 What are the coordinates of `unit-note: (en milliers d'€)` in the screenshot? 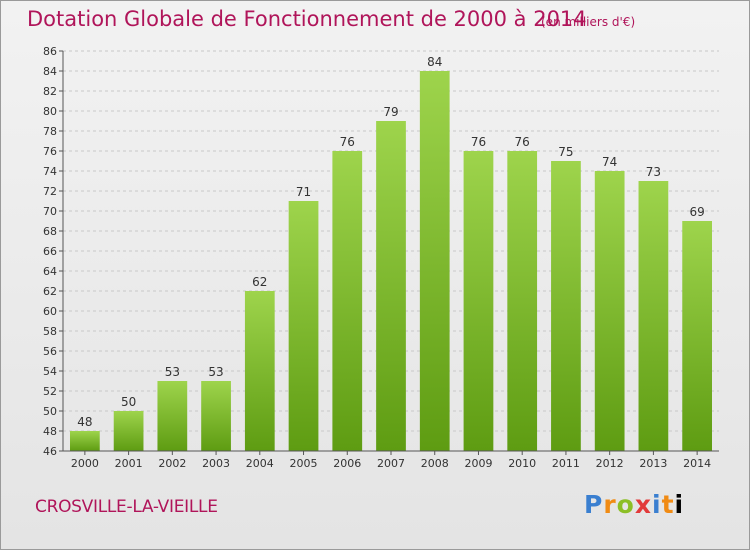 It's located at (588, 22).